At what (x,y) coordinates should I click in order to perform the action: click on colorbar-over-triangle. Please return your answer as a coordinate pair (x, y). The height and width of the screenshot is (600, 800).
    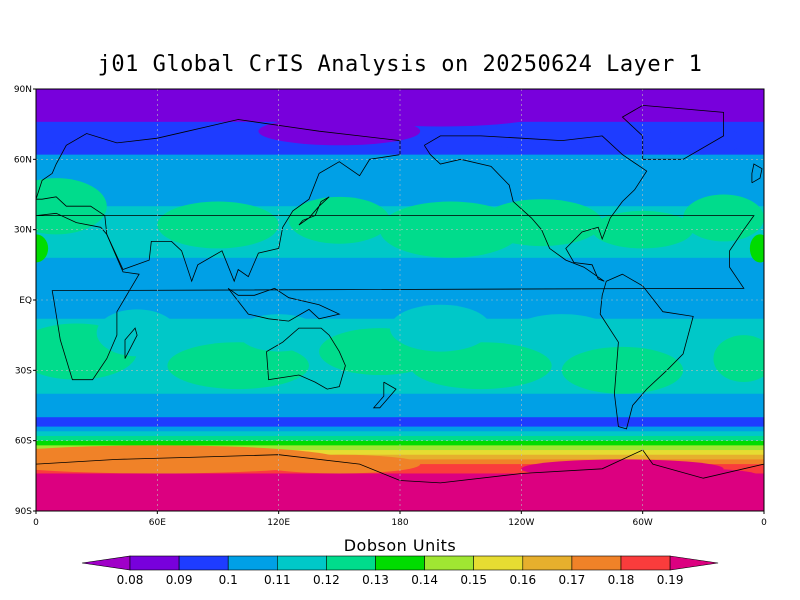
    Looking at the image, I should click on (694, 563).